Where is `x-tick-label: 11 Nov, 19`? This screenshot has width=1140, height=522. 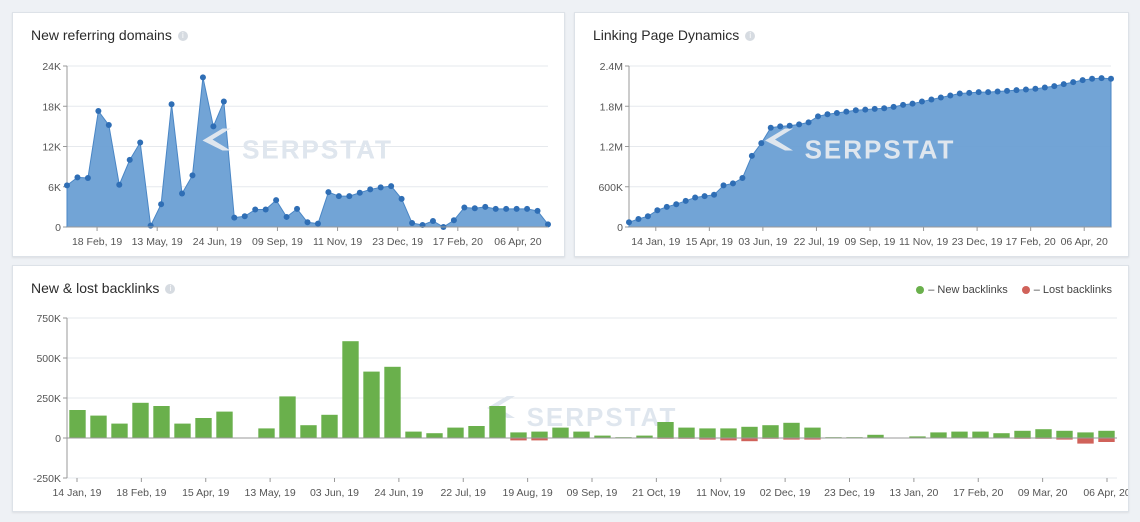
x-tick-label: 11 Nov, 19 is located at coordinates (923, 242).